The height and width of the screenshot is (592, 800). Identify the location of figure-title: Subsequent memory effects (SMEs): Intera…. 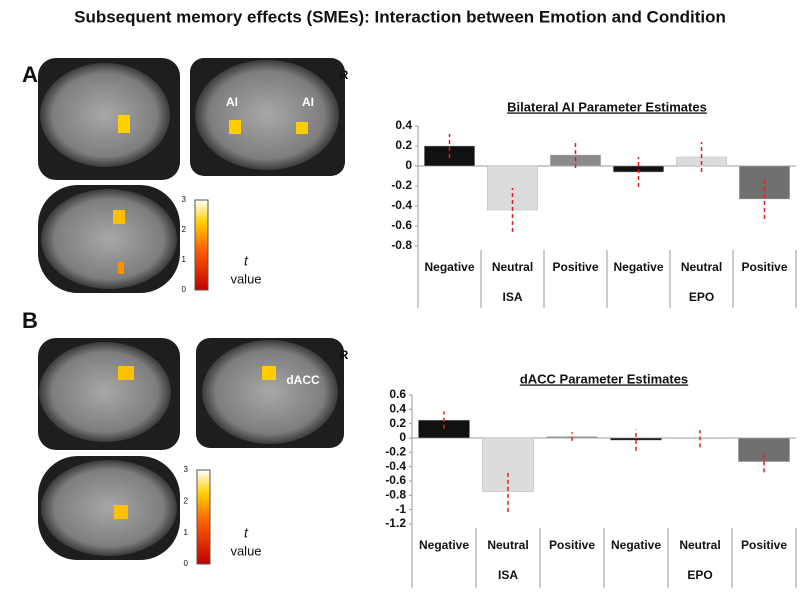
(400, 16).